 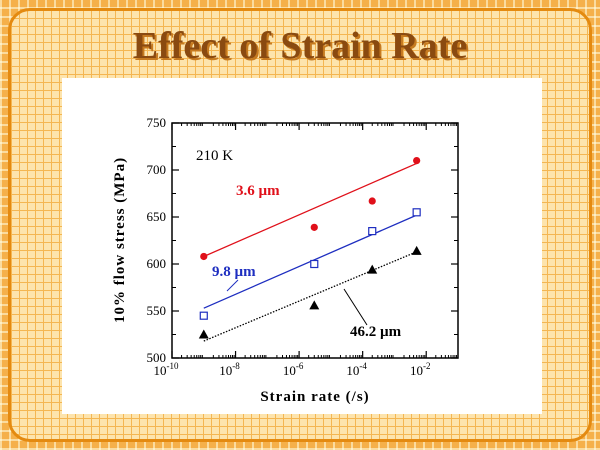 I want to click on x-tick-label: 10⁻², so click(x=420, y=369).